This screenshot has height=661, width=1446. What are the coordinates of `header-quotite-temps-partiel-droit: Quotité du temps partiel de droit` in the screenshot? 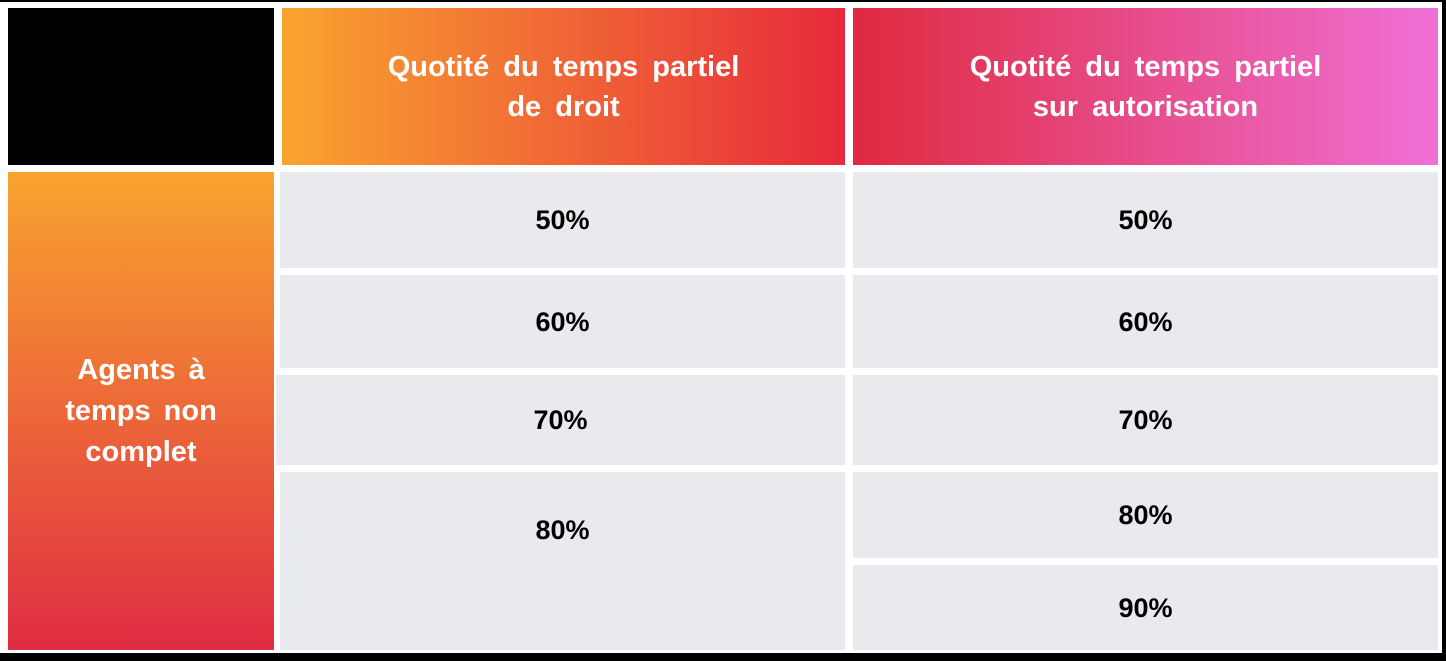 It's located at (563, 86).